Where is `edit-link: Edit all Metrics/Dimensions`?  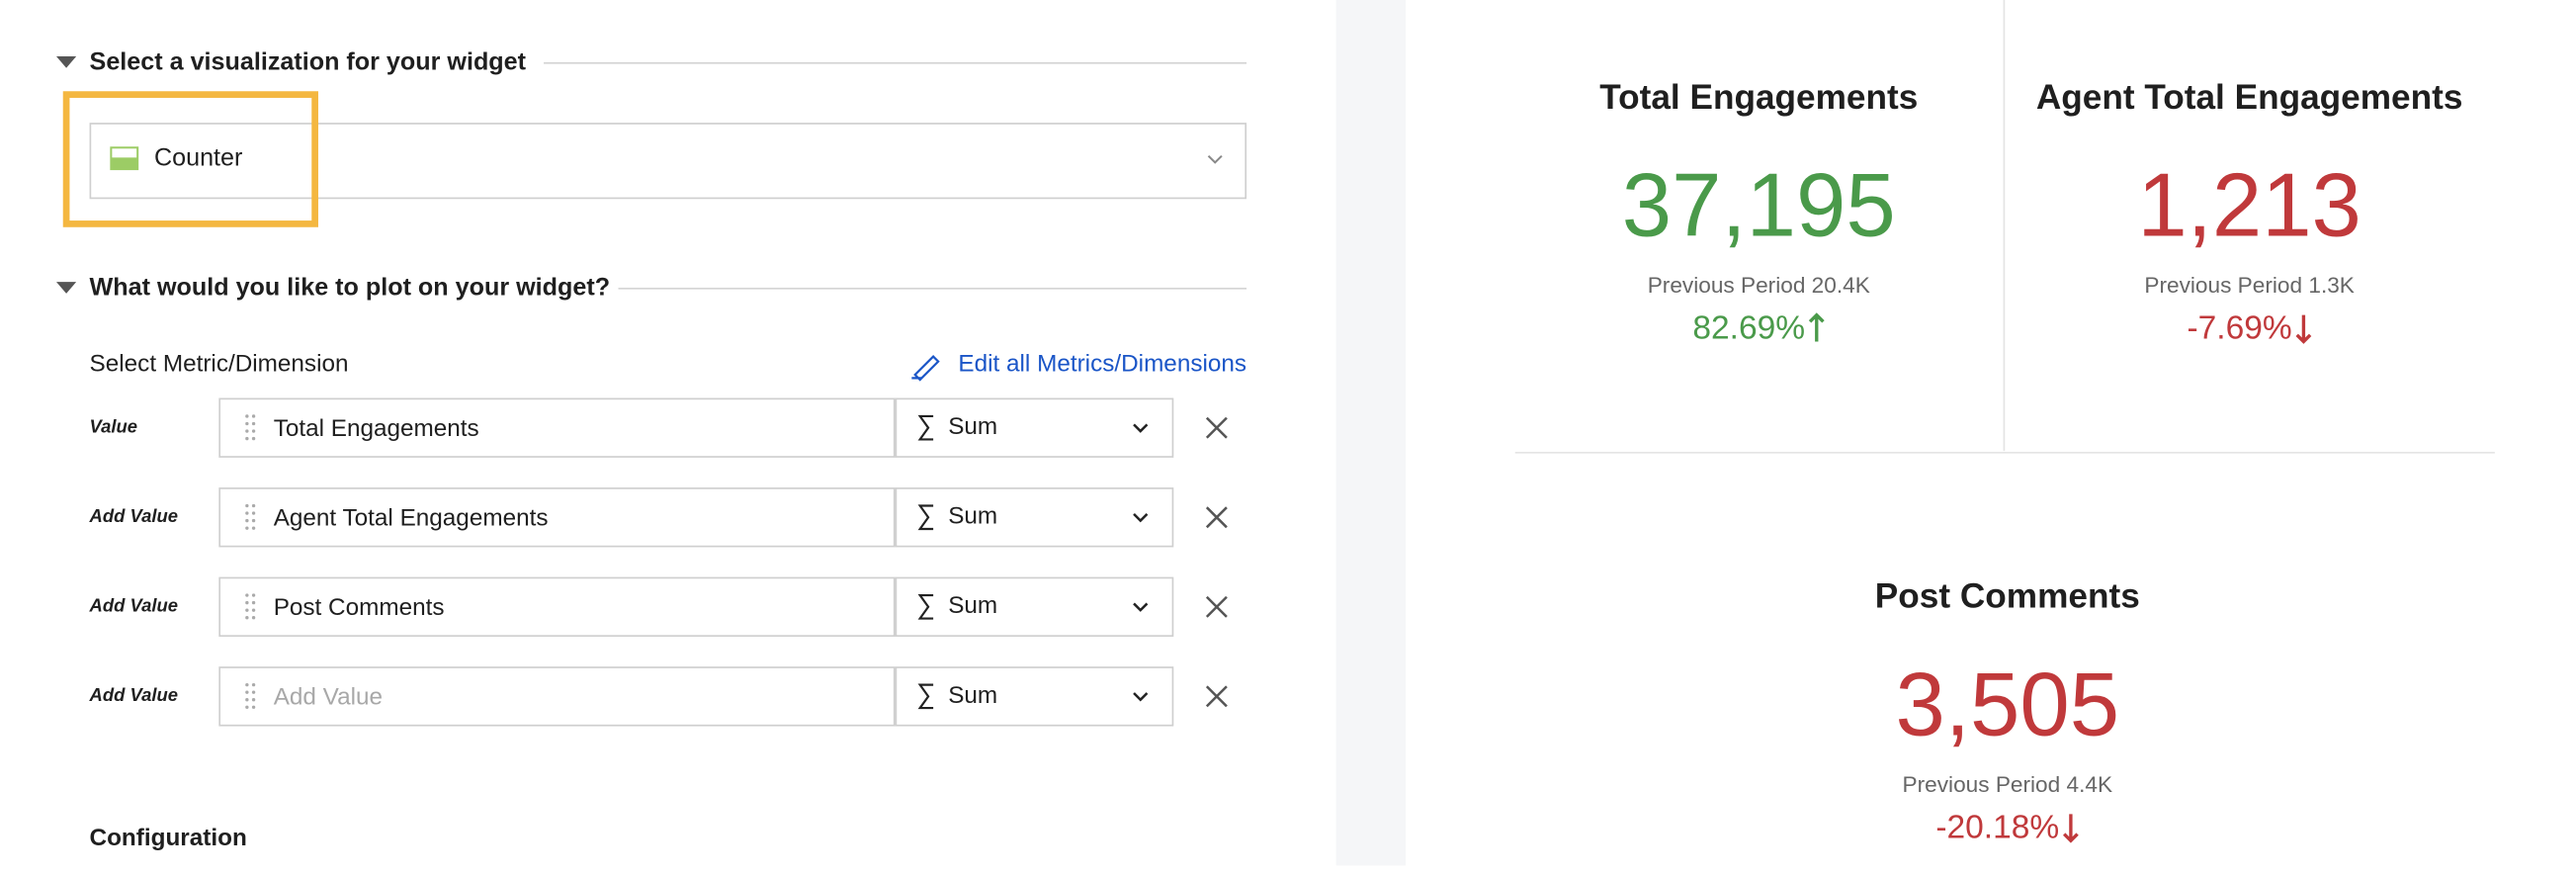 edit-link: Edit all Metrics/Dimensions is located at coordinates (1102, 363).